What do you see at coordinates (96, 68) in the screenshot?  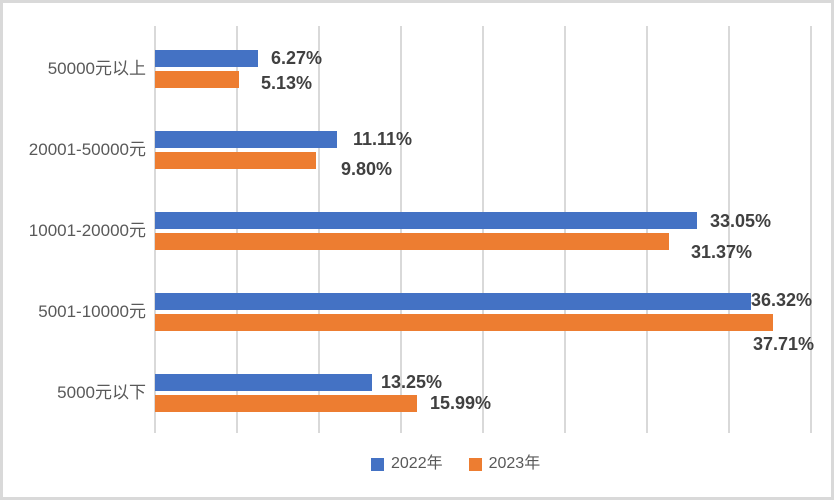 I see `category-label-row0: 50000元以上` at bounding box center [96, 68].